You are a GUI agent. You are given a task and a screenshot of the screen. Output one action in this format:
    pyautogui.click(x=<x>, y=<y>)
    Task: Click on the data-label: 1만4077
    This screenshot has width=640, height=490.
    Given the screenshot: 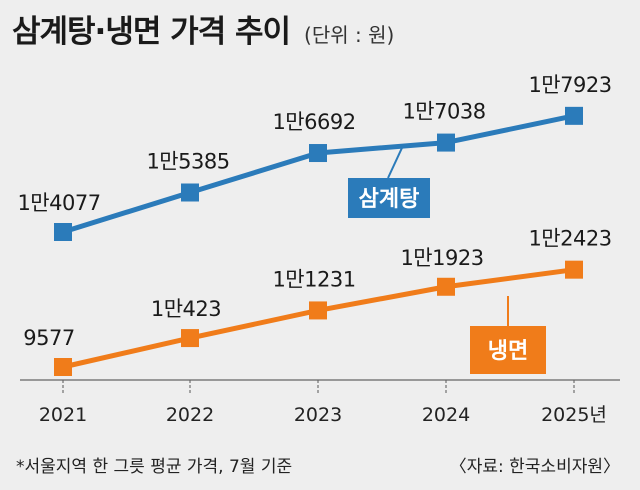 What is the action you would take?
    pyautogui.click(x=58, y=203)
    